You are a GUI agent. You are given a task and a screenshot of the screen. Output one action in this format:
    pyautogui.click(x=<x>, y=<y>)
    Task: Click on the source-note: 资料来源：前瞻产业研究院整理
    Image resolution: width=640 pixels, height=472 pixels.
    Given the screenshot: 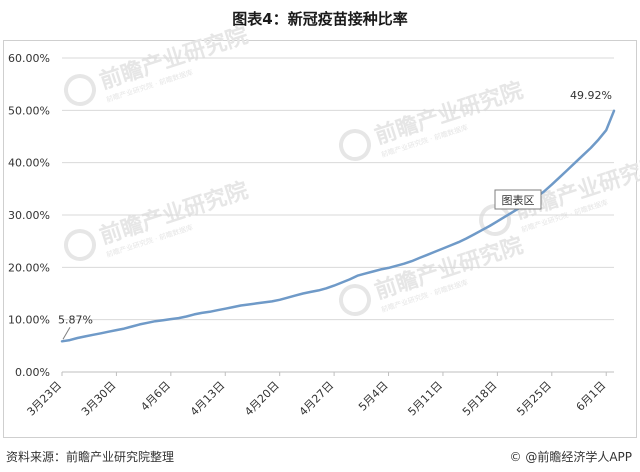 What is the action you would take?
    pyautogui.click(x=90, y=457)
    